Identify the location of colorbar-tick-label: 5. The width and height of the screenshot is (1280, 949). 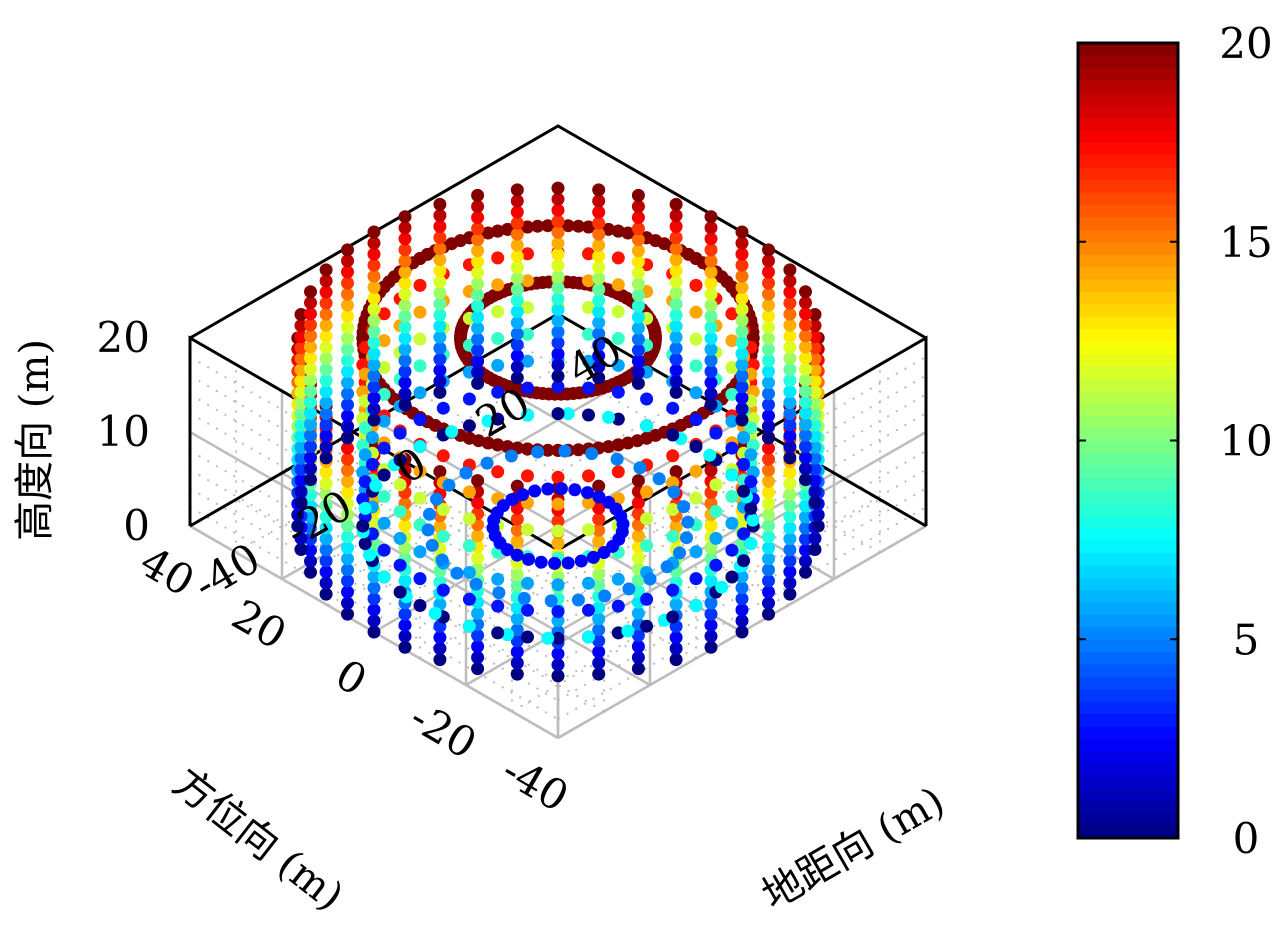
(1246, 639).